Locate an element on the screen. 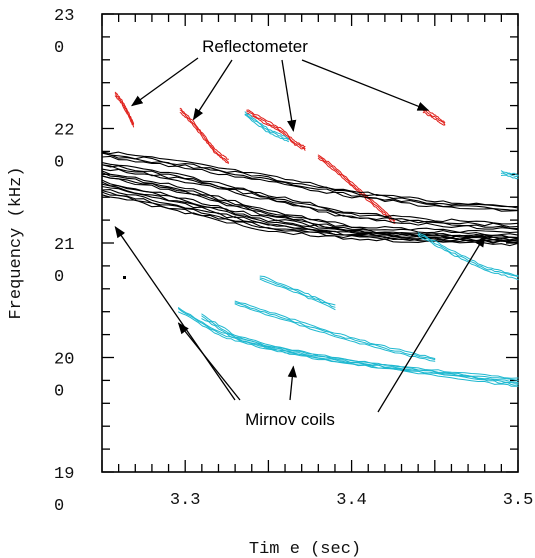  x-axis-title: Tim e (sec) is located at coordinates (305, 549).